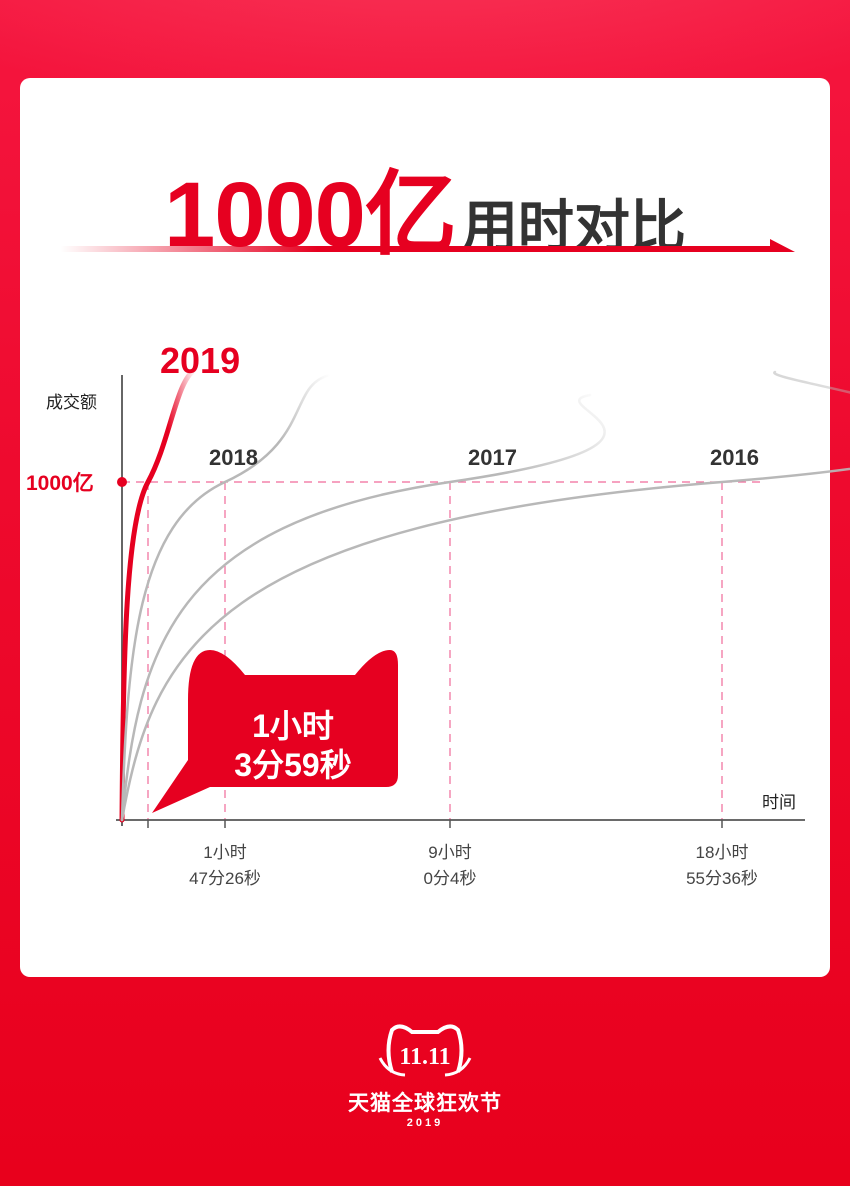 The width and height of the screenshot is (850, 1186). I want to click on callout-line2: 3分59秒, so click(292, 765).